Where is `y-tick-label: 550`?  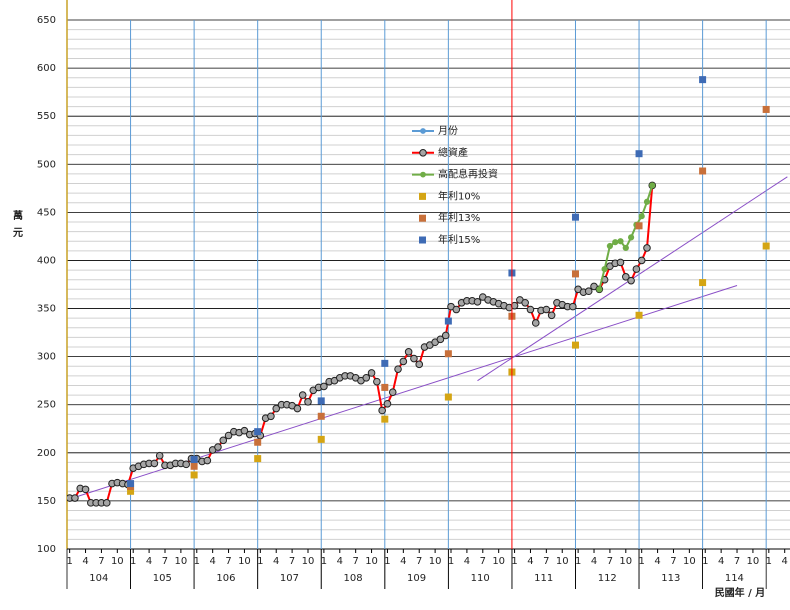
y-tick-label: 550 is located at coordinates (46, 116).